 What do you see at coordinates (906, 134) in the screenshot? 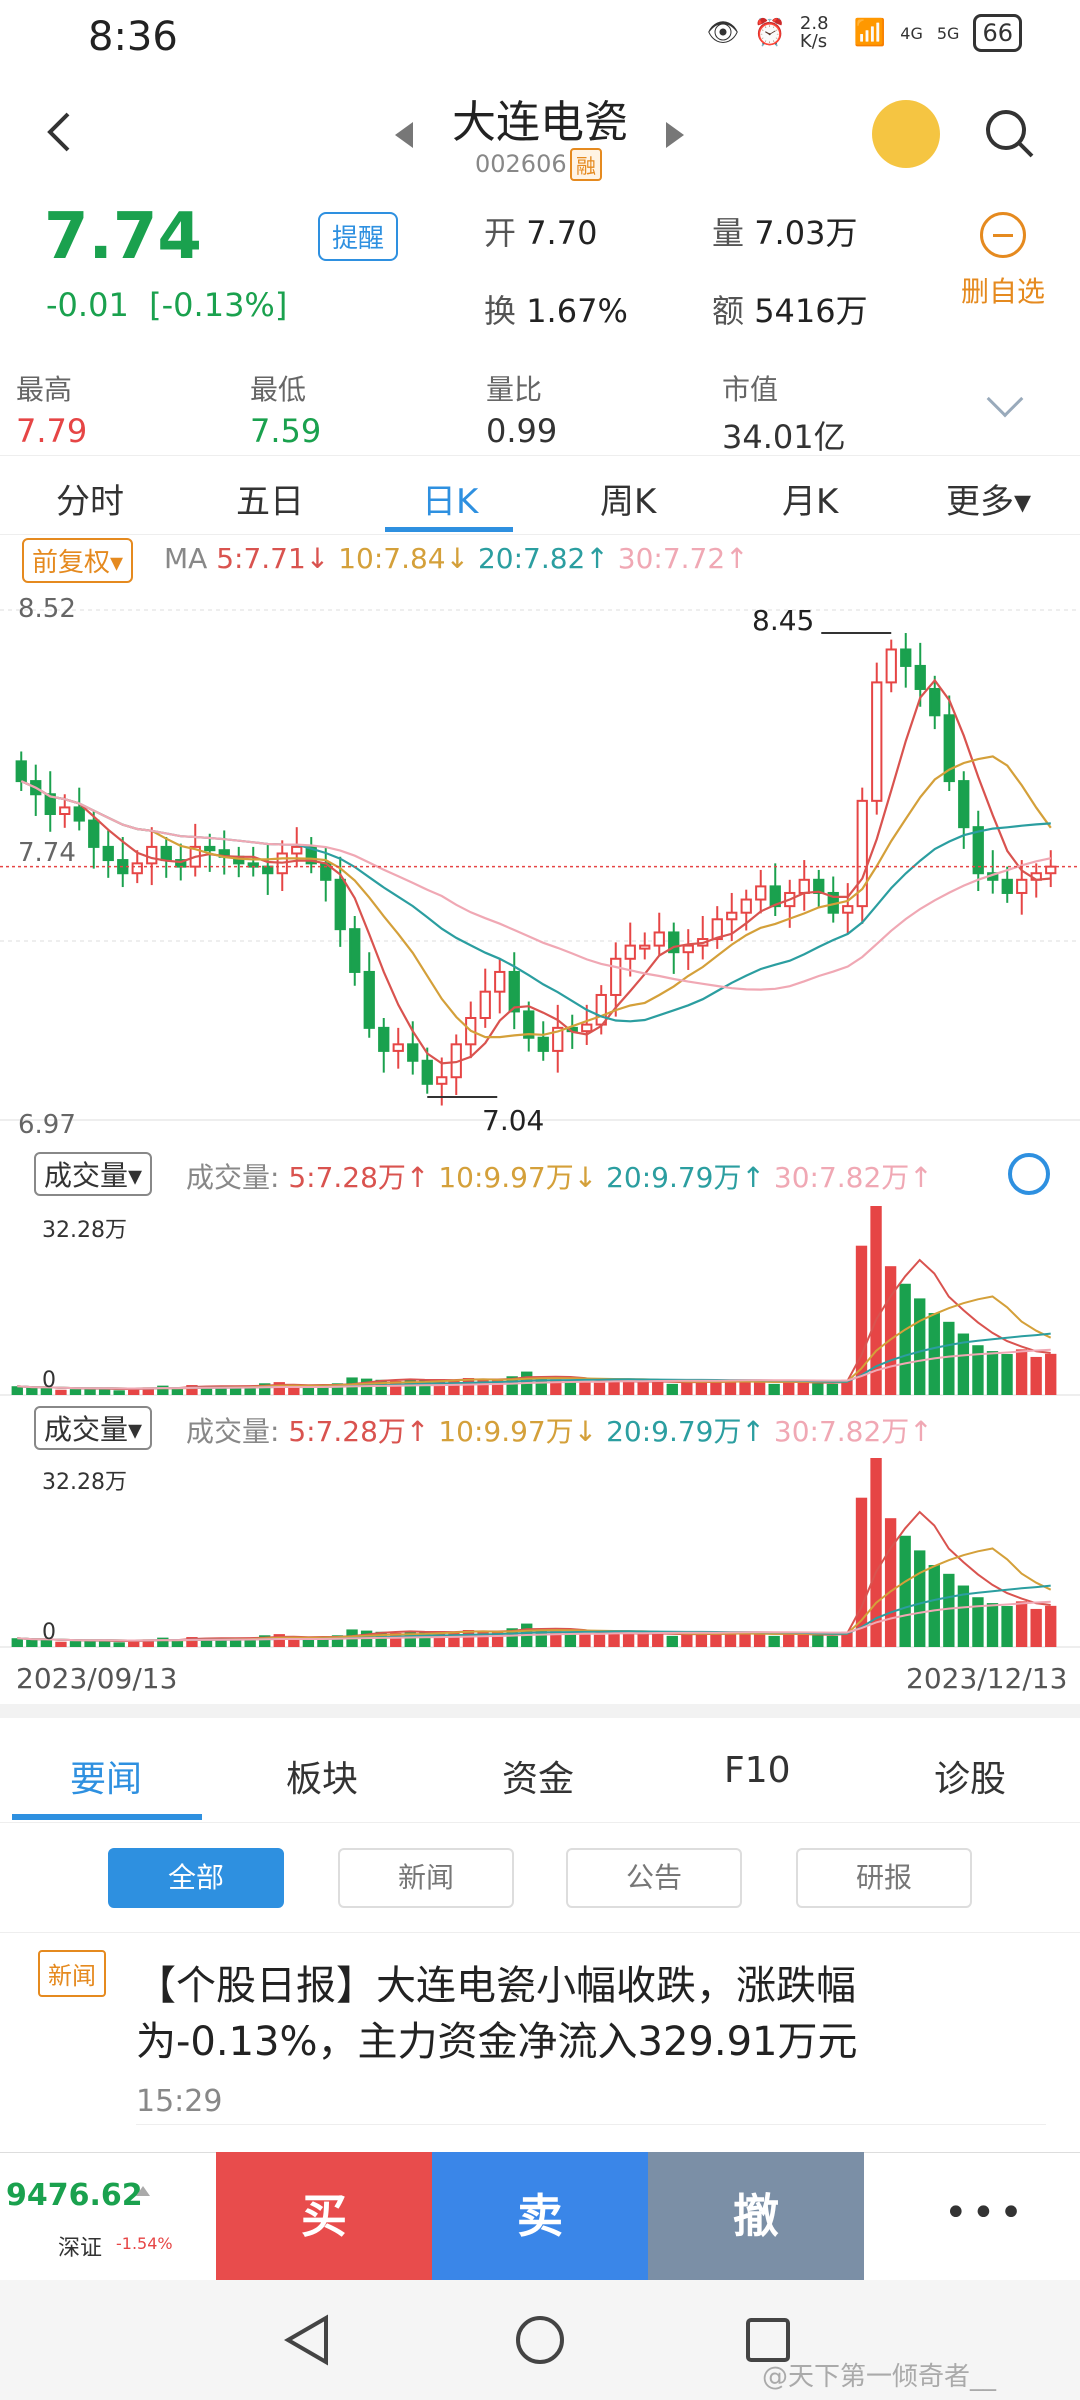
I see `mascot-icon` at bounding box center [906, 134].